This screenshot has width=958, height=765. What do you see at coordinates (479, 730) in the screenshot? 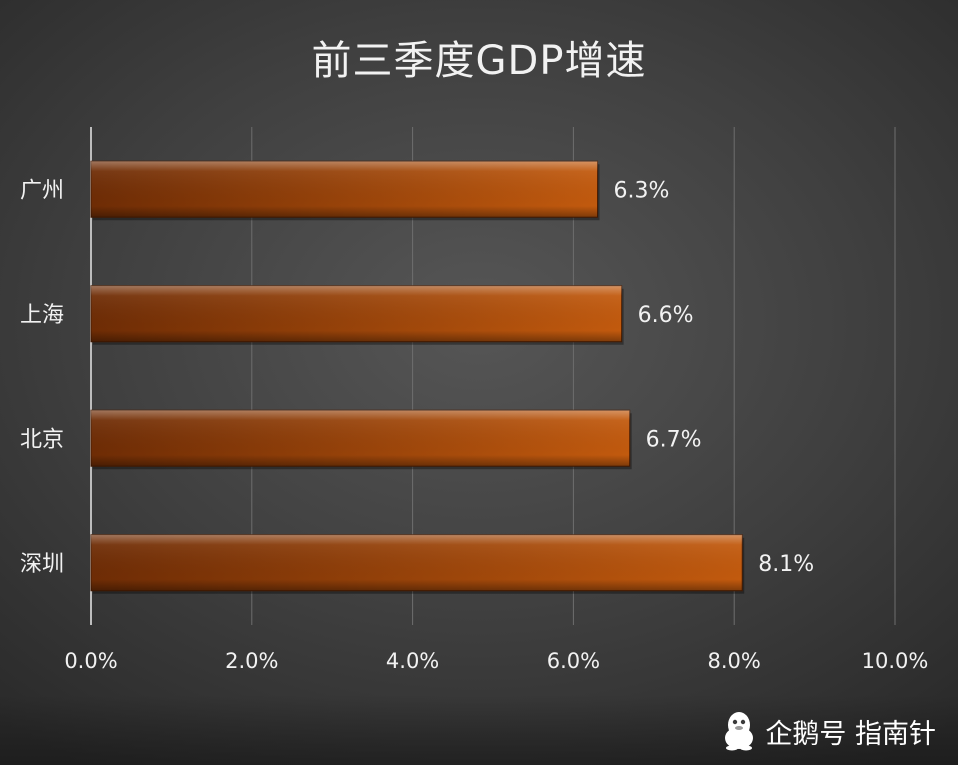
I see `footer-band` at bounding box center [479, 730].